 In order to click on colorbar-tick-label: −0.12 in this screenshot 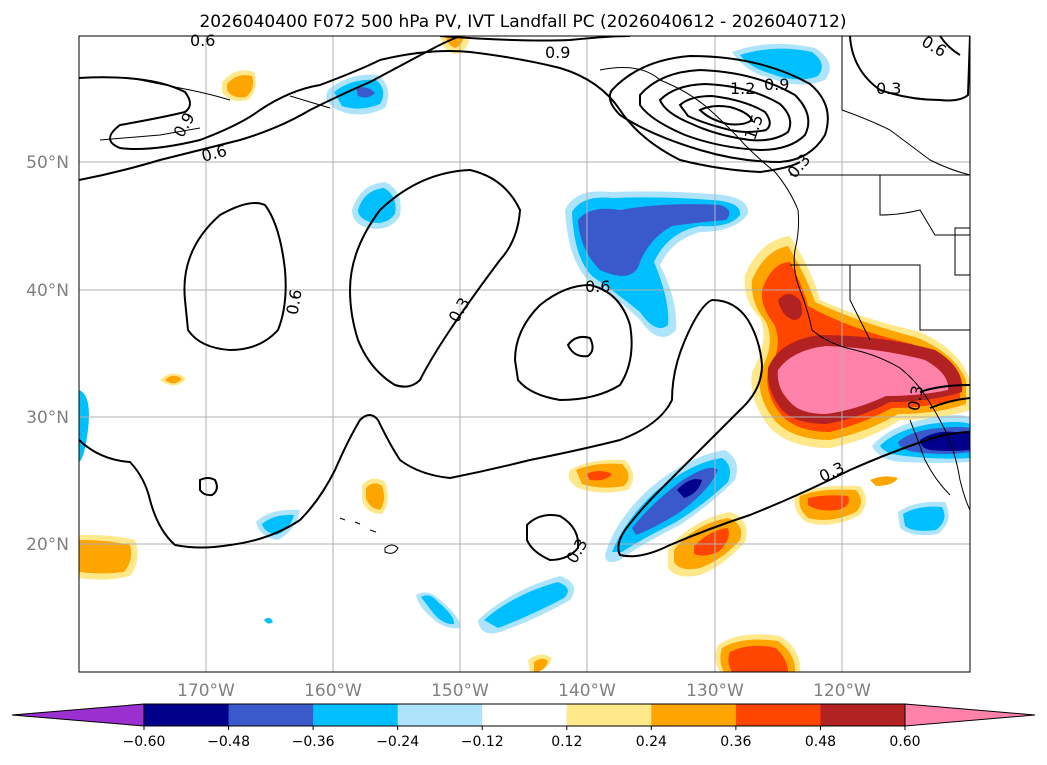, I will do `click(482, 742)`.